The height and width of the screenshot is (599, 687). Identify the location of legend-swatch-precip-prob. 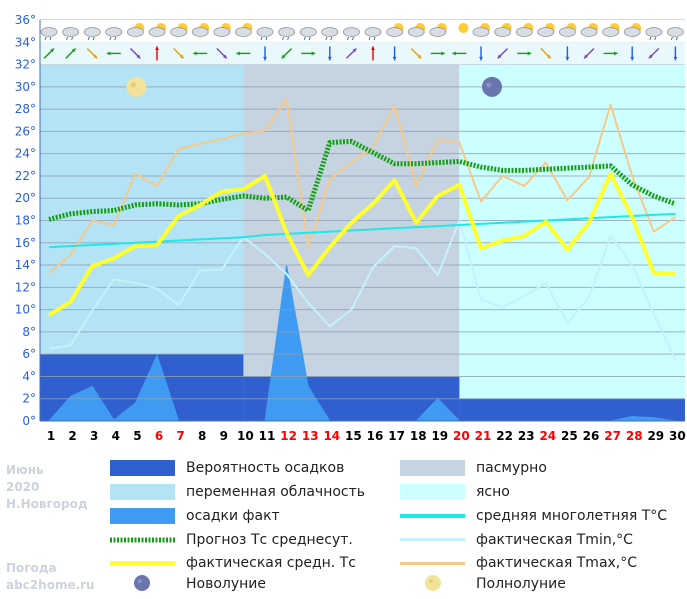
(142, 468).